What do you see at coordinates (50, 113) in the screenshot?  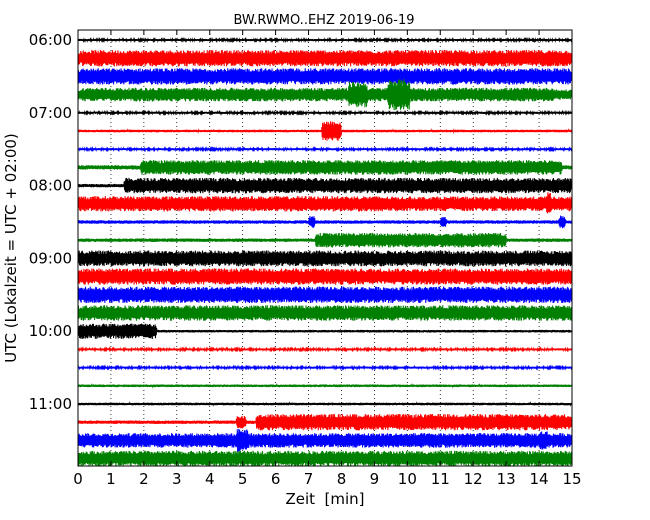 I see `y-tick-label-07:00: 07:00` at bounding box center [50, 113].